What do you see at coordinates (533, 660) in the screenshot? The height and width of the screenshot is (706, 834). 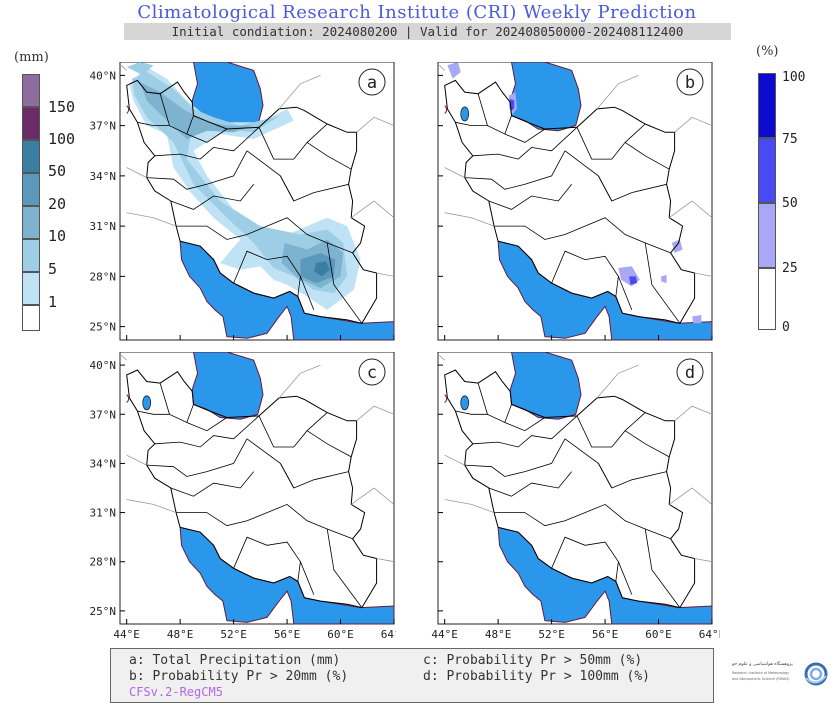 I see `description-c: c: Probability Pr > 50mm (%)` at bounding box center [533, 660].